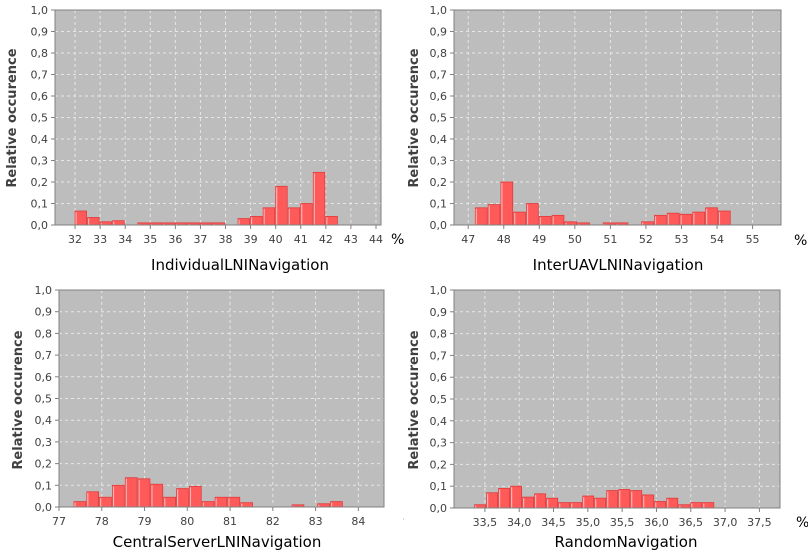 This screenshot has height=560, width=808. Describe the element at coordinates (273, 521) in the screenshot. I see `x-tick-label: 82` at that location.